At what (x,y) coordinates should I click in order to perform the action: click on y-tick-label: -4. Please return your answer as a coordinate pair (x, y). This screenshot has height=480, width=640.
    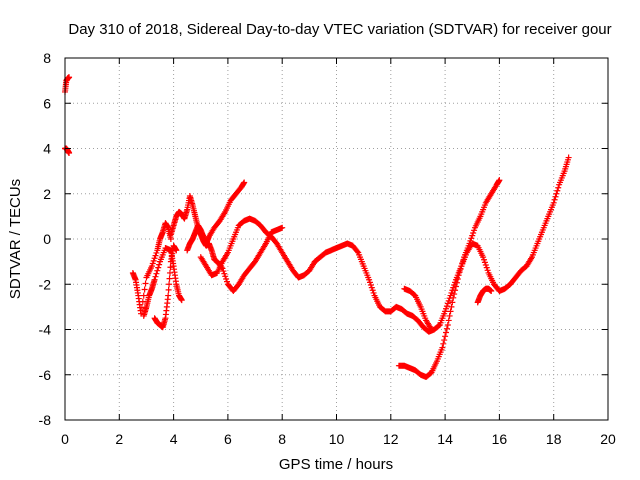
    Looking at the image, I should click on (45, 330).